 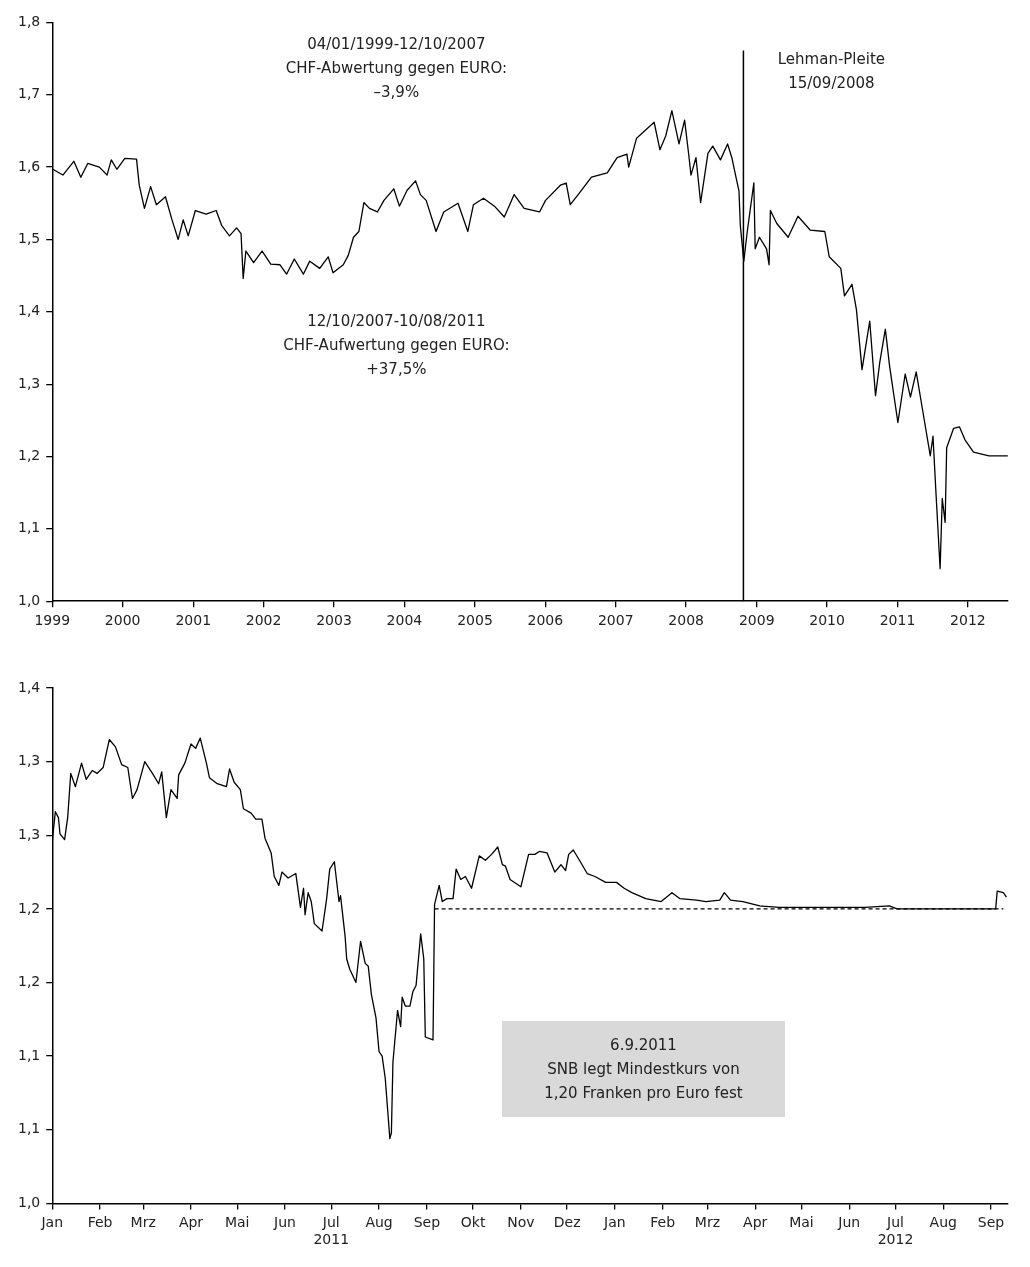 I want to click on y-tick-label: 1,5, so click(x=29, y=238).